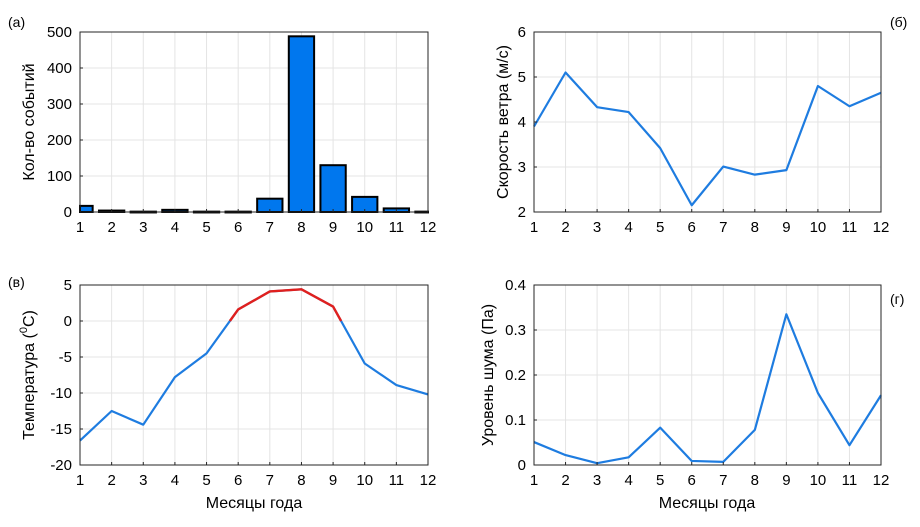 Image resolution: width=920 pixels, height=527 pixels. I want to click on y-axis-label: Температура (0C), so click(28, 375).